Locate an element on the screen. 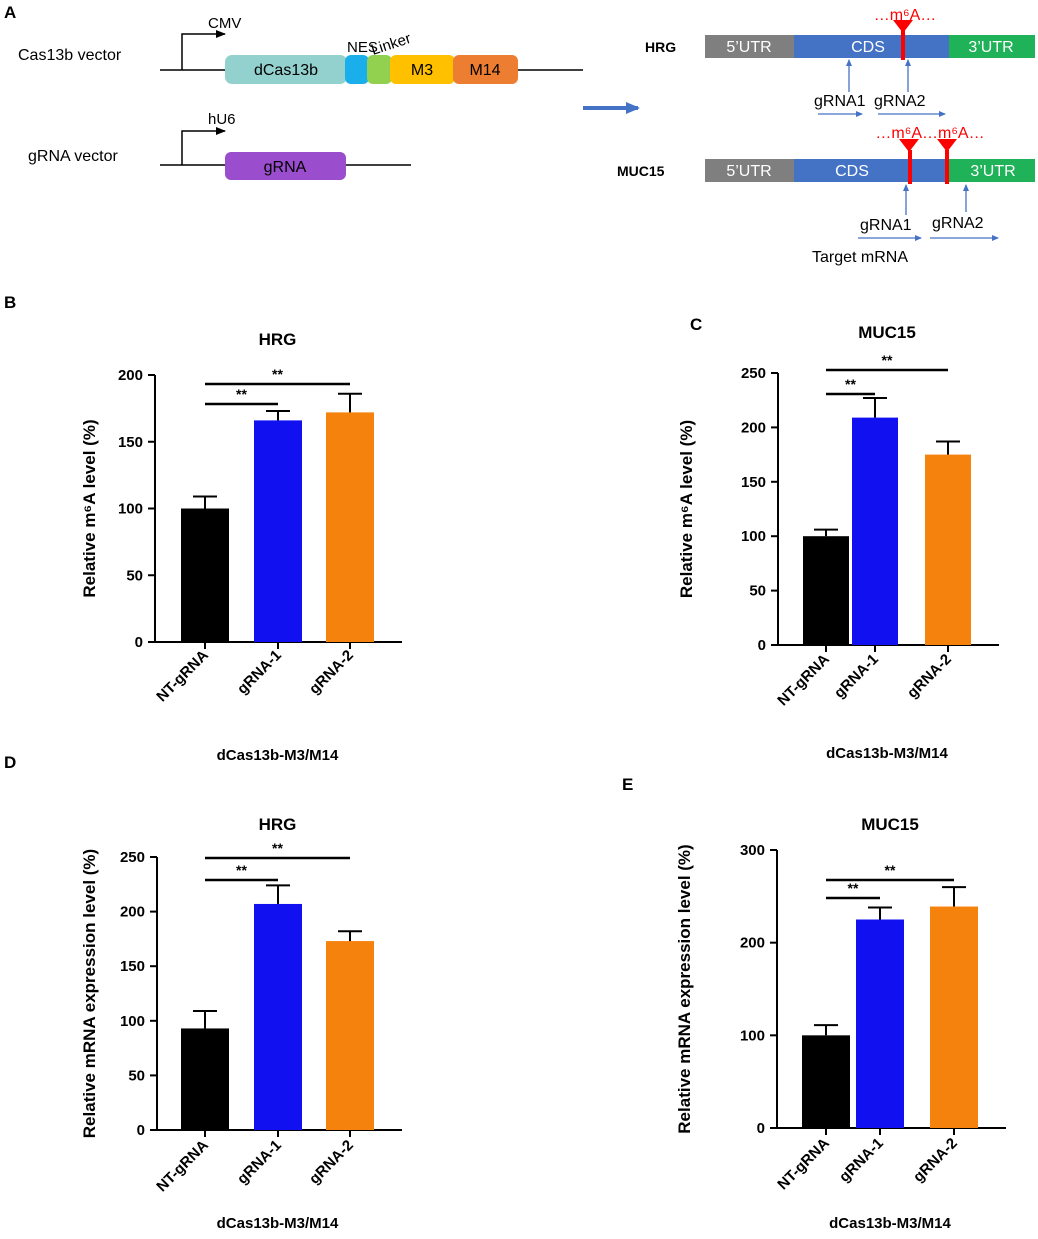 This screenshot has height=1239, width=1038. hrg-cds-label: CDS is located at coordinates (868, 47).